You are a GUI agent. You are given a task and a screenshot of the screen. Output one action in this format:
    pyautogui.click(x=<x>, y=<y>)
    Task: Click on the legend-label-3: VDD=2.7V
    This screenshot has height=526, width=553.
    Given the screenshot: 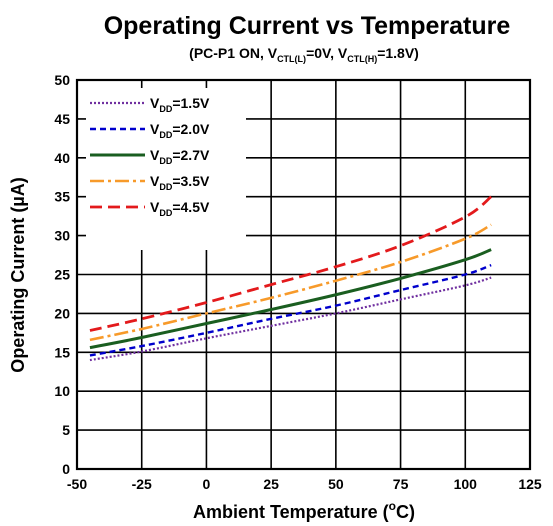 What is the action you would take?
    pyautogui.click(x=180, y=156)
    